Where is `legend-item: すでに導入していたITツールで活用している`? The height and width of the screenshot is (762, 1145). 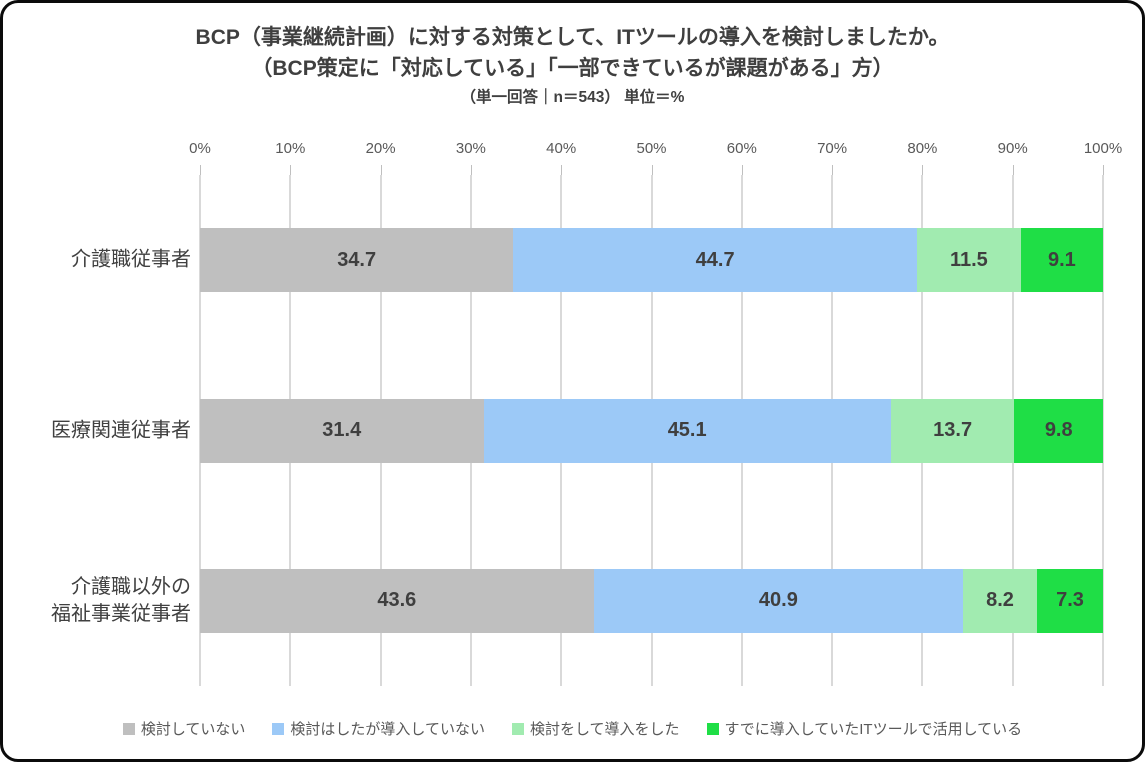
legend-item: すでに導入していたITツールで活用している is located at coordinates (864, 728).